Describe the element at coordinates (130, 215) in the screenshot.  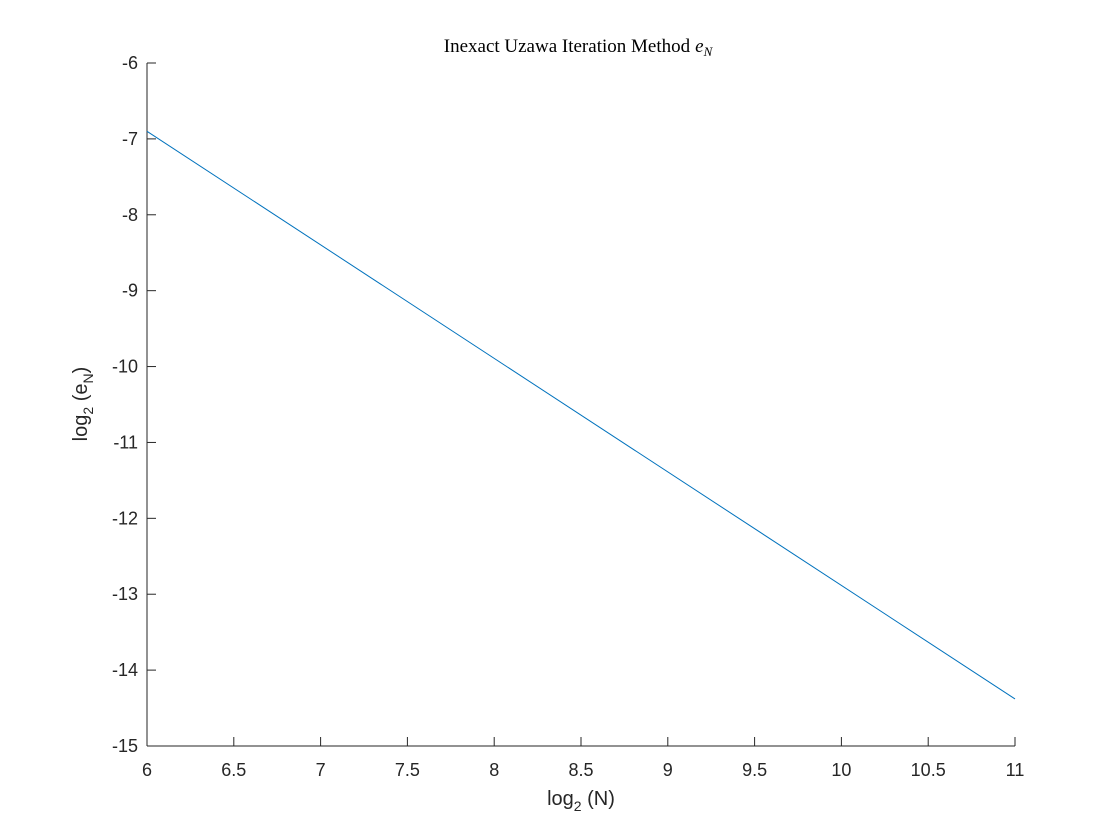
I see `y-tick-label: -8` at that location.